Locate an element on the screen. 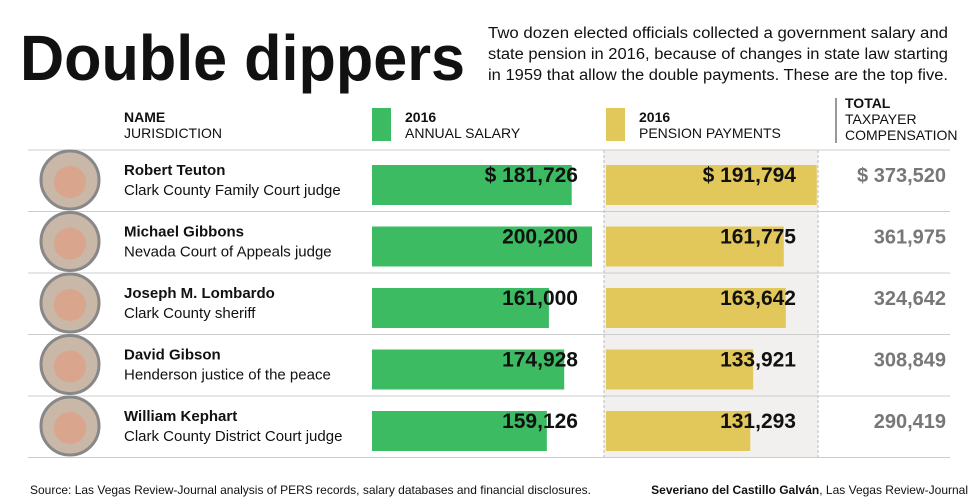  name: Robert Teuton is located at coordinates (174, 170).